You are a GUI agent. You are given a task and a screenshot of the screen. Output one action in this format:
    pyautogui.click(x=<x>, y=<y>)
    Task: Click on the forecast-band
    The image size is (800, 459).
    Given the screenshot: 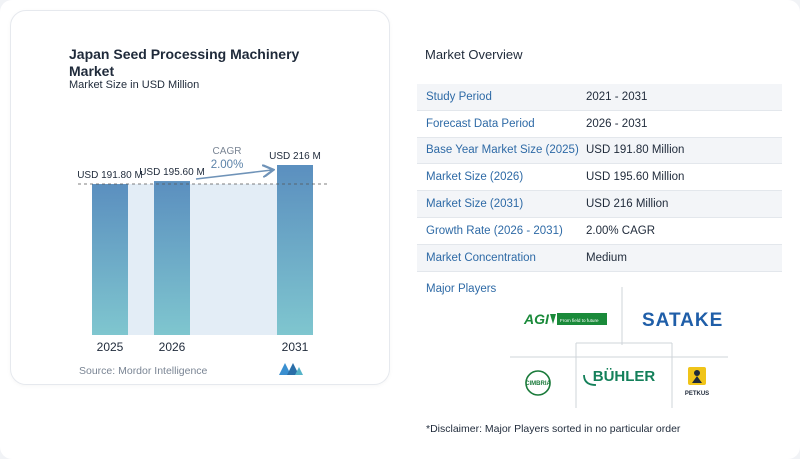 What is the action you would take?
    pyautogui.click(x=202, y=259)
    